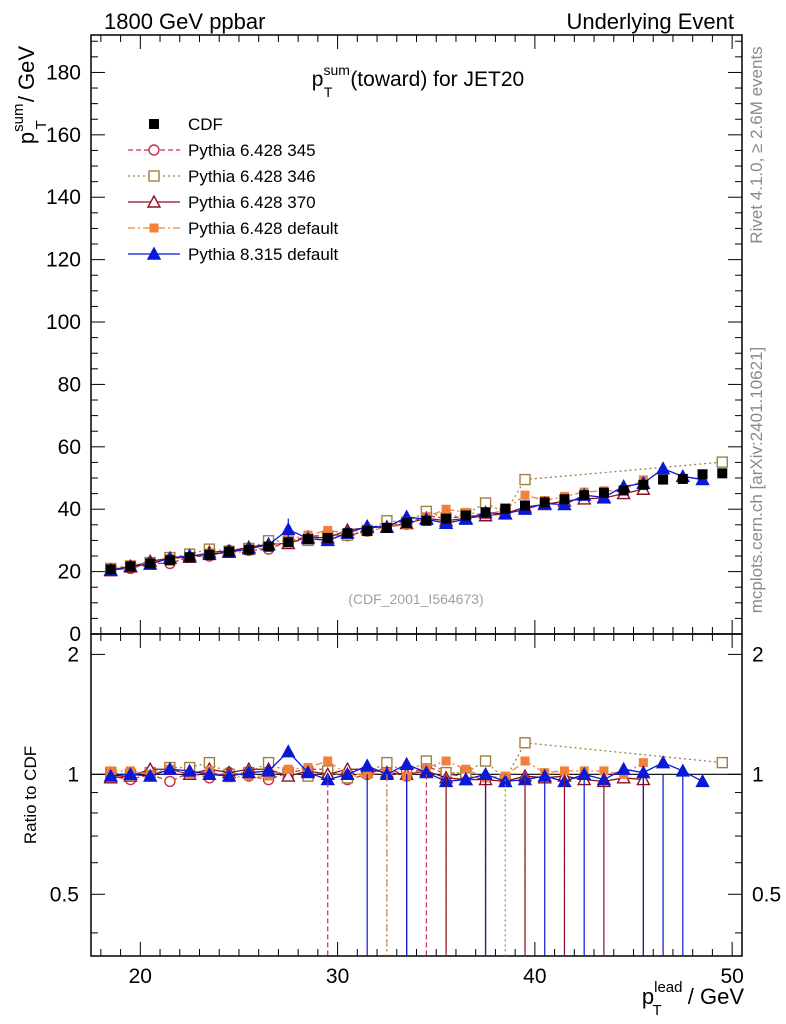 The height and width of the screenshot is (1024, 786). What do you see at coordinates (170, 781) in the screenshot?
I see `ratio-point-p345` at bounding box center [170, 781].